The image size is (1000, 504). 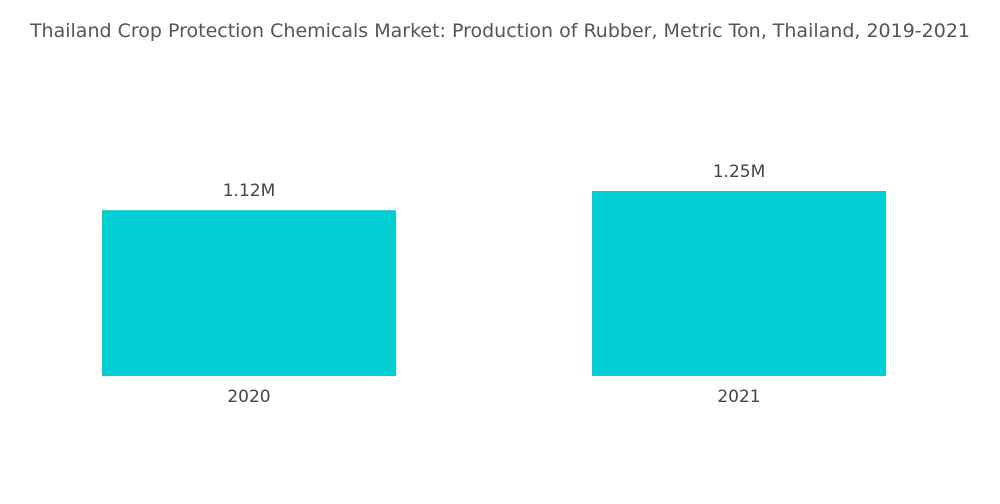 I want to click on x-tick-label: 2021, so click(x=738, y=397).